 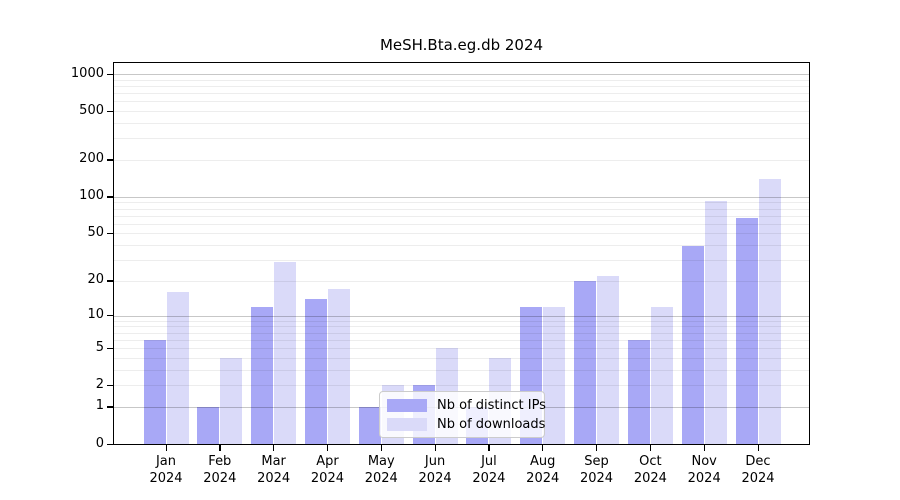 I want to click on legend-label-downloads: Nb of downloads, so click(x=491, y=424).